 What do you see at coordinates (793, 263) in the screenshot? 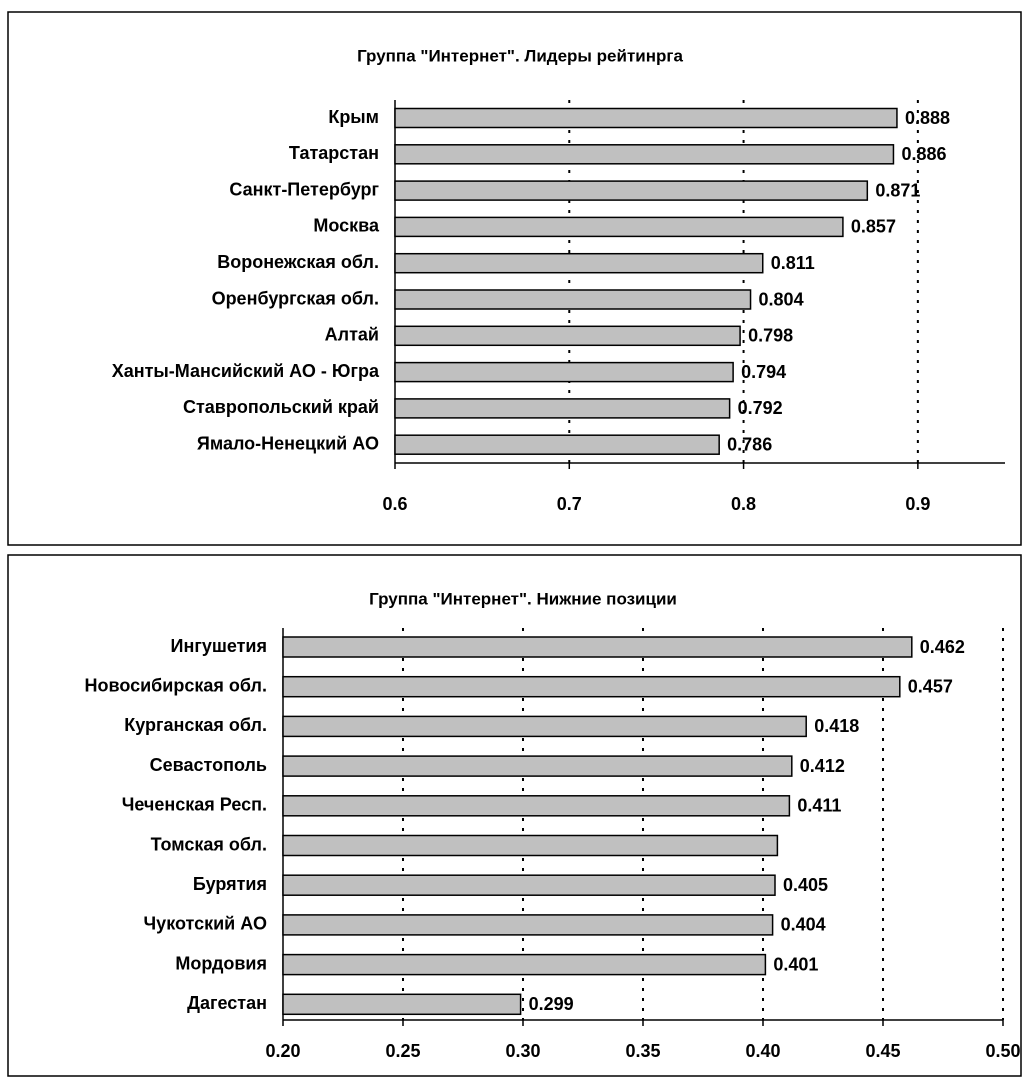
I see `data-label: 0.811` at bounding box center [793, 263].